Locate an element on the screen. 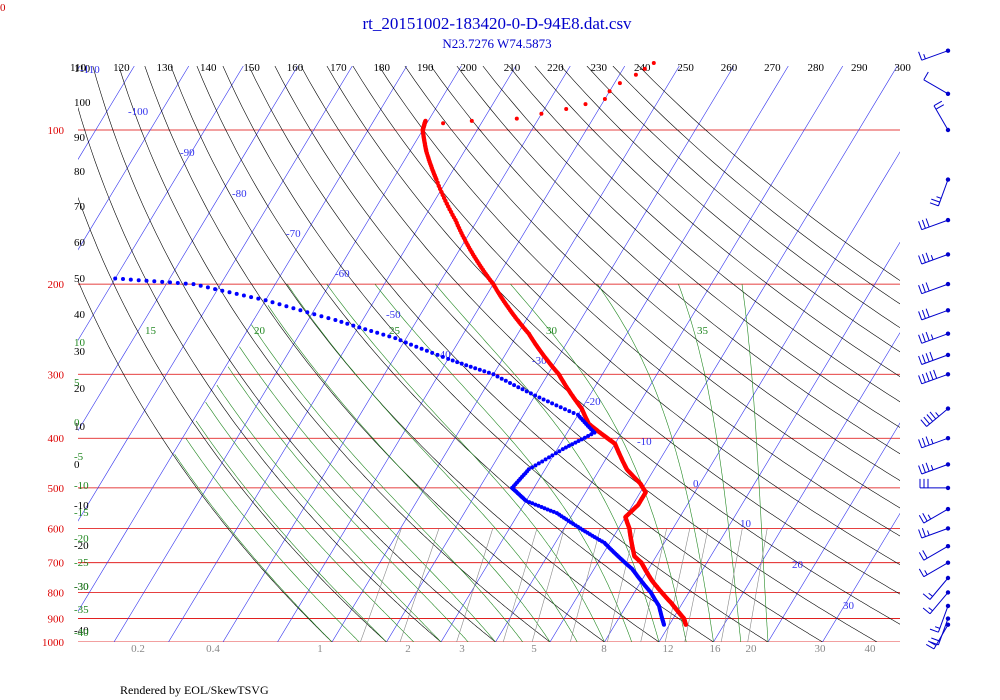 This screenshot has width=1000, height=700. moist-left-label: -10 is located at coordinates (81, 486).